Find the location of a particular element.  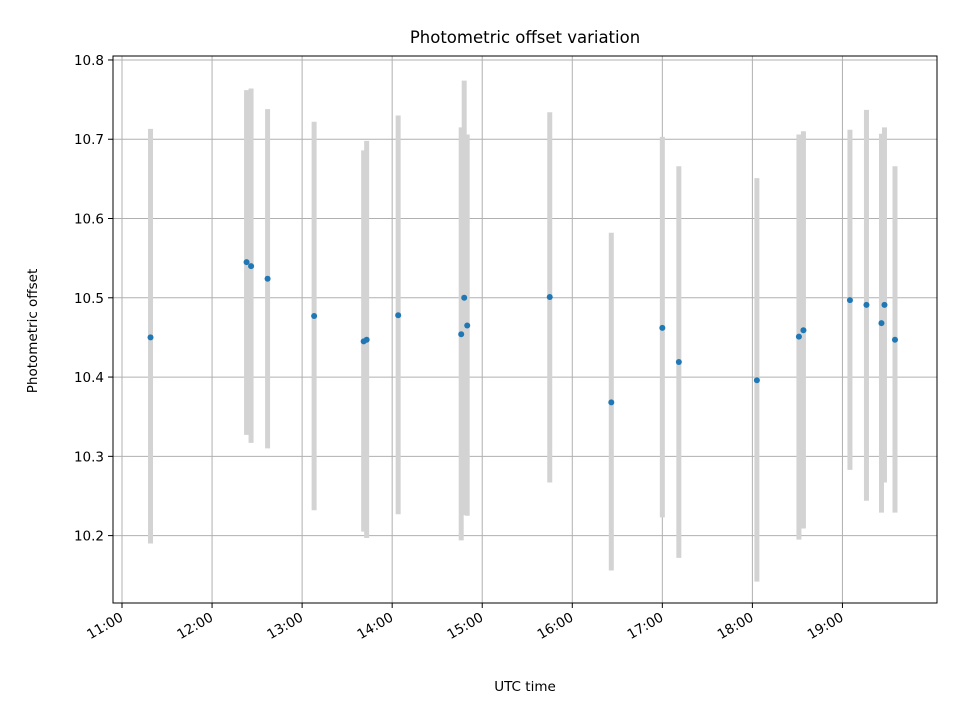

y-tick-label: 10.6 is located at coordinates (89, 220).